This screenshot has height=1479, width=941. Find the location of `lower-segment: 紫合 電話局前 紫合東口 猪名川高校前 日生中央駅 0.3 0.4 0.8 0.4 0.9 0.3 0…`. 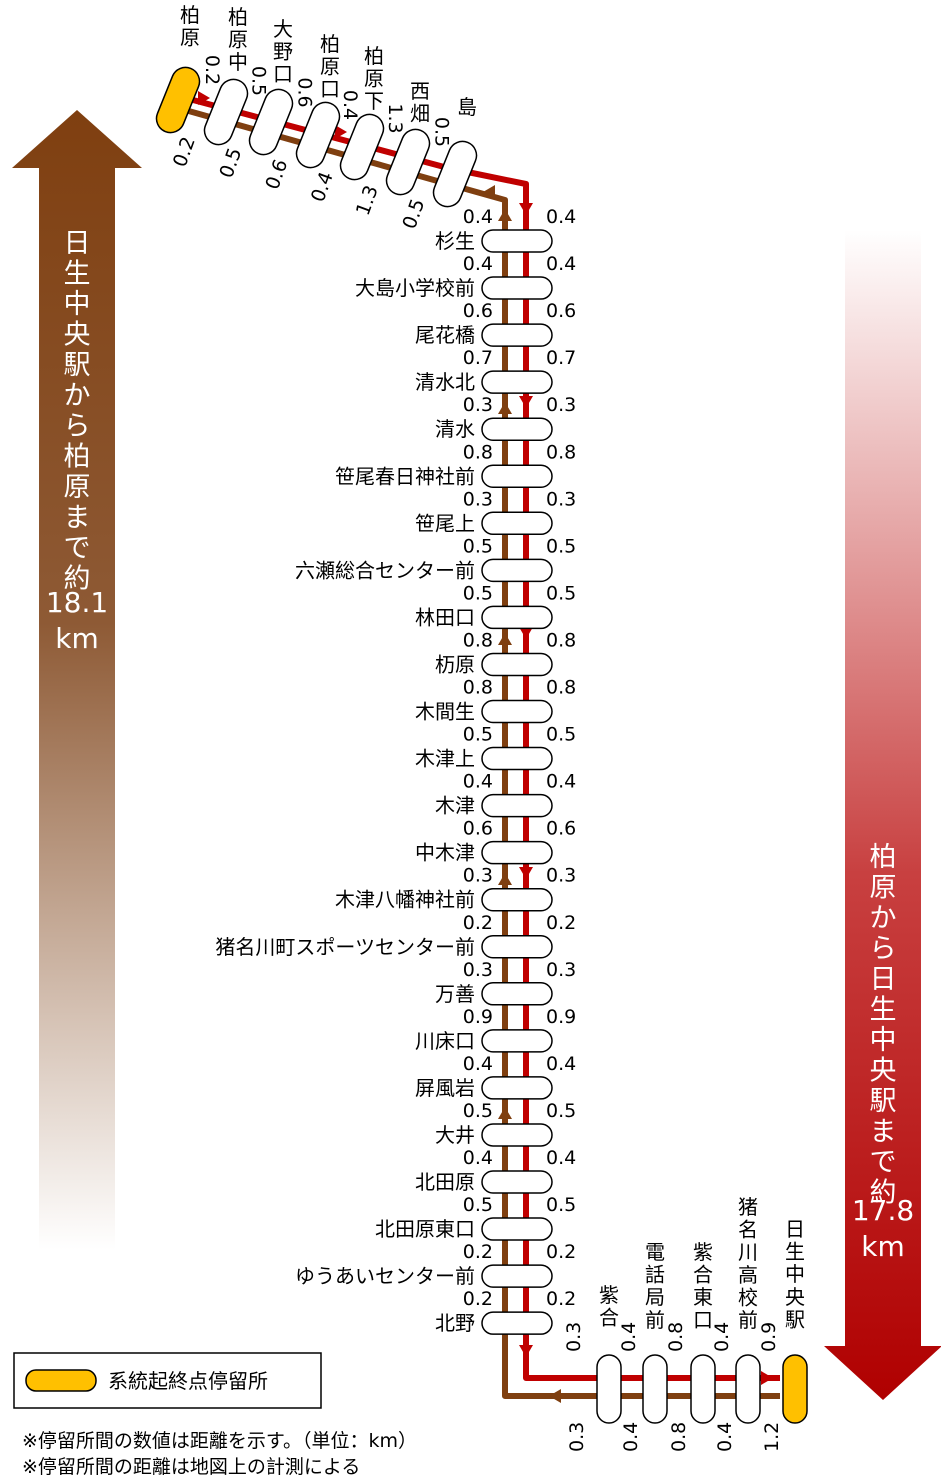

lower-segment: 紫合 電話局前 紫合東口 猪名川高校前 日生中央駅 0.3 0.4 0.8 0.4 0.9 0.3 0… is located at coordinates (685, 1323).